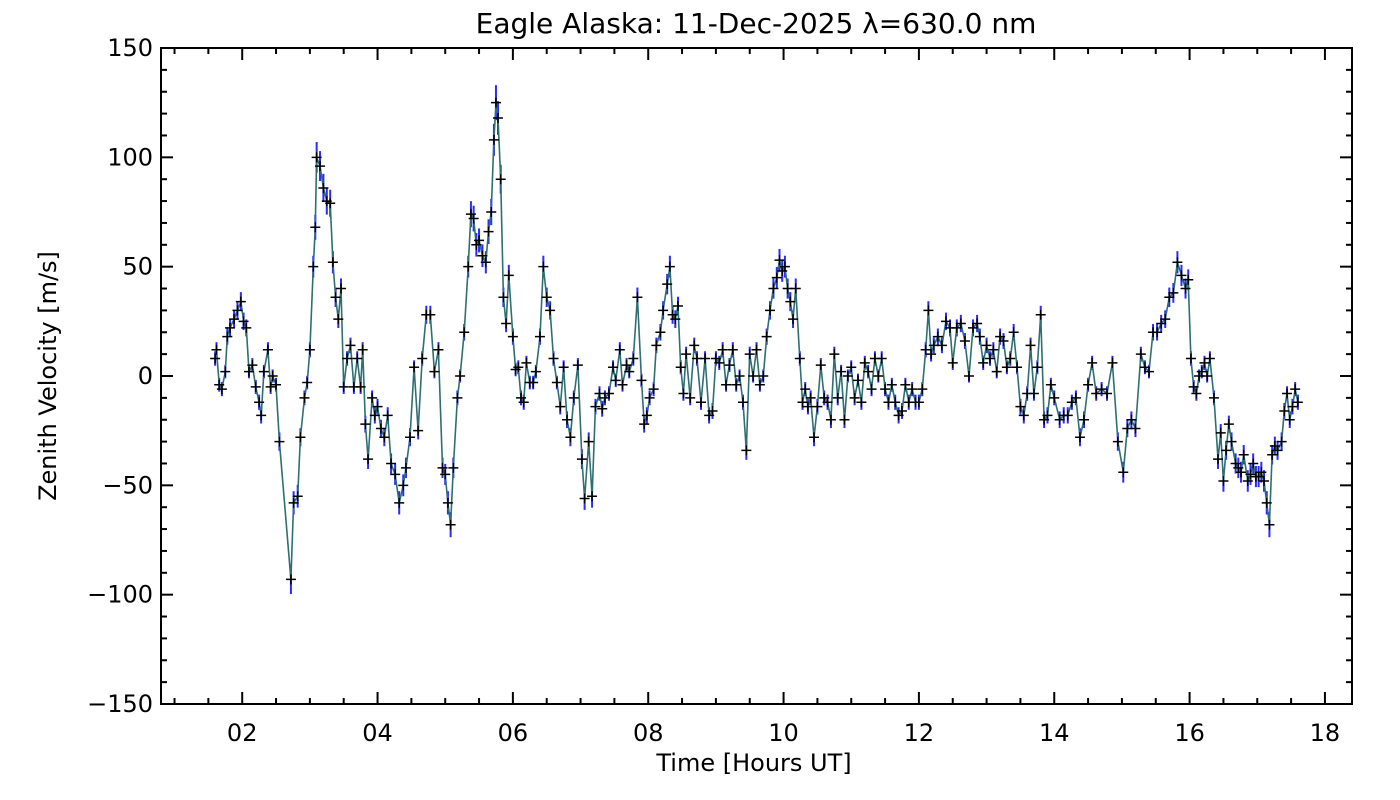  I want to click on x-tick-label: 06, so click(513, 733).